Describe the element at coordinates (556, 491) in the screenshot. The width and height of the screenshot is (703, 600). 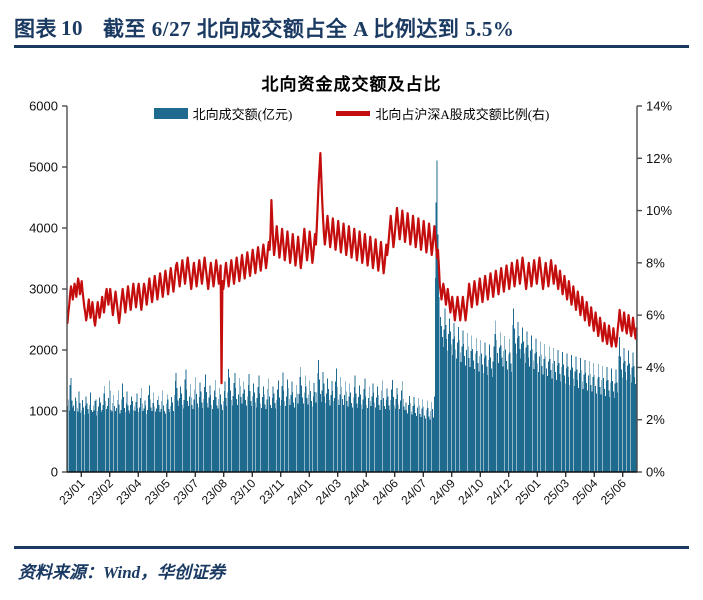
I see `x-tick-label: 25/03` at that location.